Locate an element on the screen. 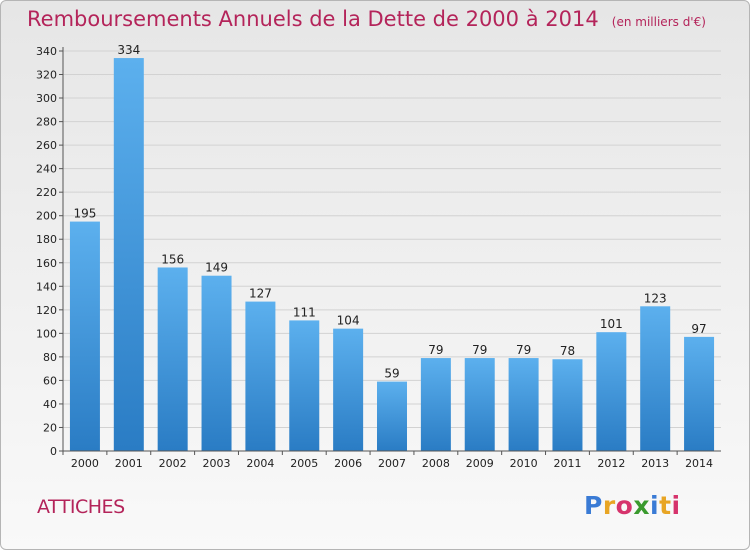  bar-value-label: 156 is located at coordinates (172, 259).